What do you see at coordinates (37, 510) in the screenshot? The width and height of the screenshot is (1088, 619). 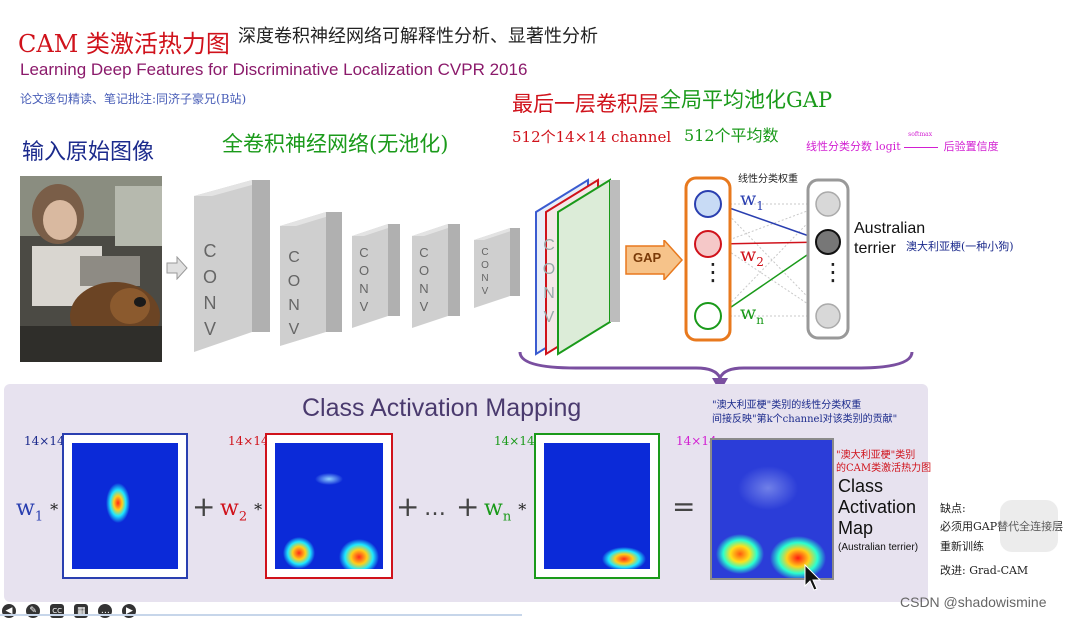 I see `cam-weight-w1: w1 *` at bounding box center [37, 510].